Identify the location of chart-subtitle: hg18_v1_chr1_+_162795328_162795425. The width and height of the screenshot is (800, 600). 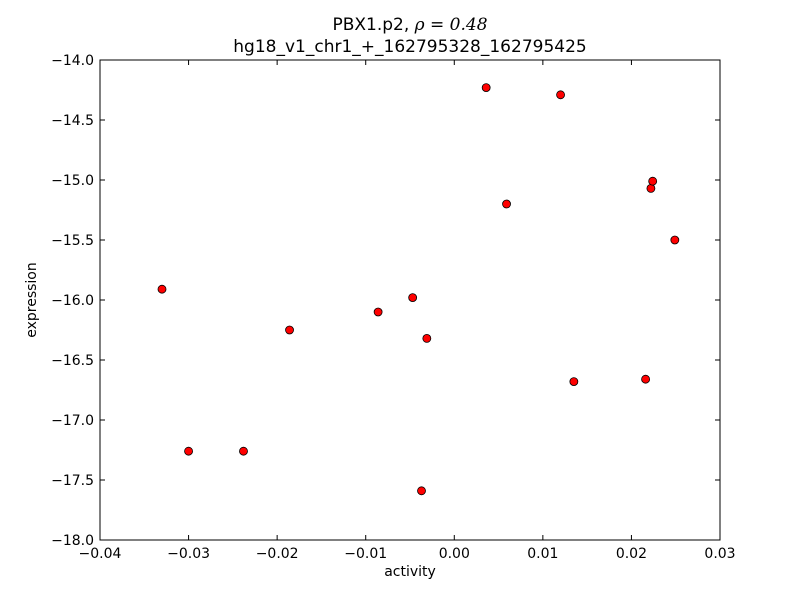
(409, 47).